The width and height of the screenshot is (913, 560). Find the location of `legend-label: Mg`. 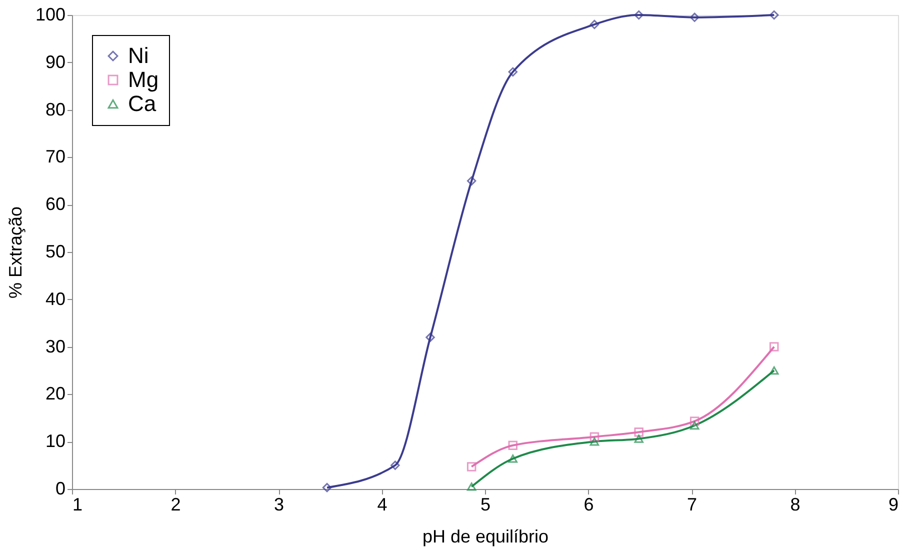

legend-label: Mg is located at coordinates (143, 79).